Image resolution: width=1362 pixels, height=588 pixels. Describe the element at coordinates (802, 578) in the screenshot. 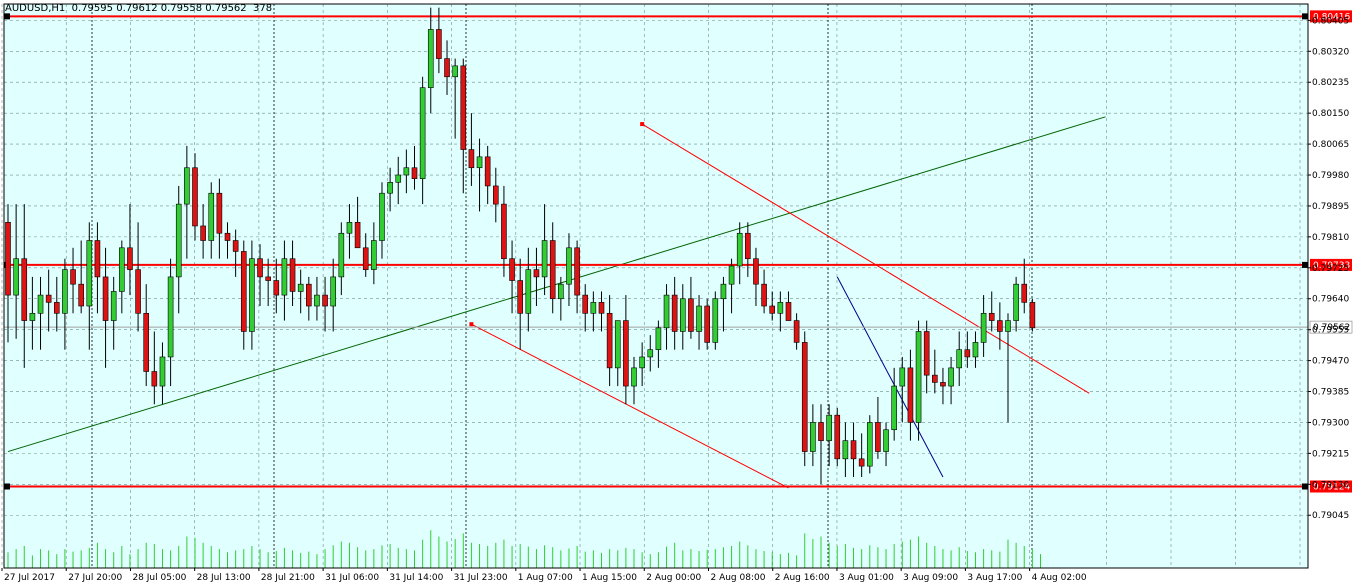

I see `x-tick-label: 2 Aug 16:00` at that location.